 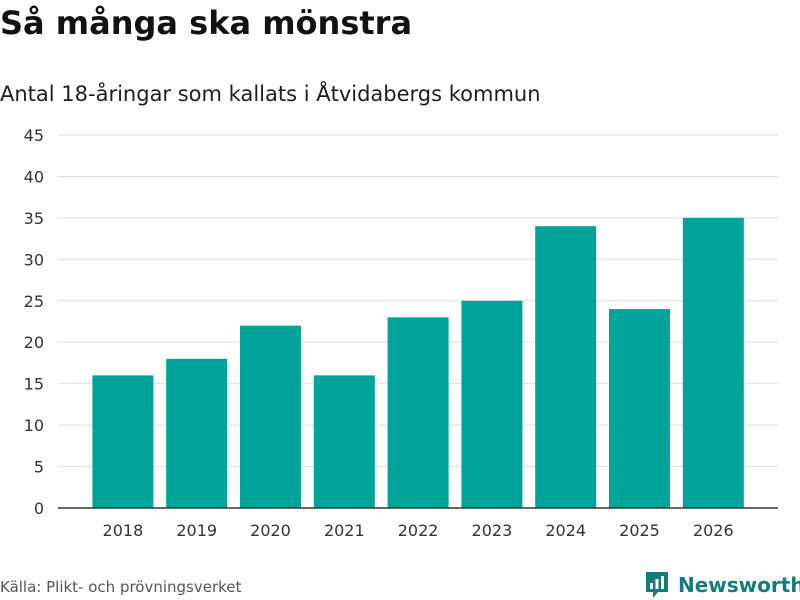 I want to click on bar-2024, so click(x=566, y=367).